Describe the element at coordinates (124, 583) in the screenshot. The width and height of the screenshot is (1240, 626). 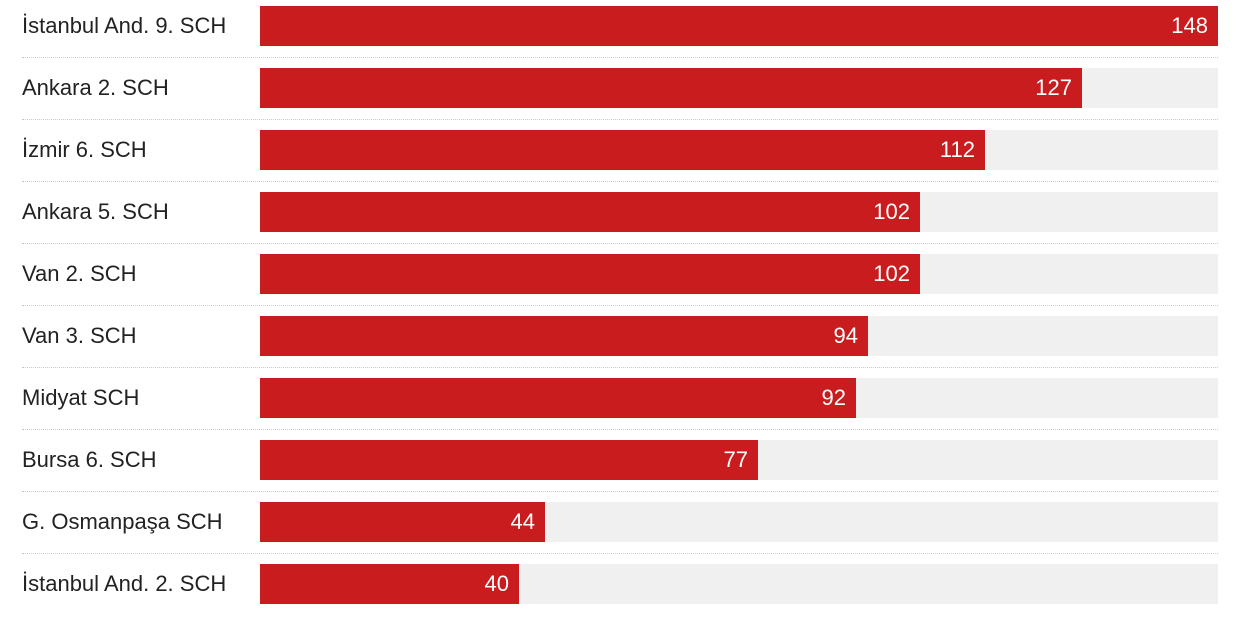
I see `category-label: İstanbul And. 2. SCH` at that location.